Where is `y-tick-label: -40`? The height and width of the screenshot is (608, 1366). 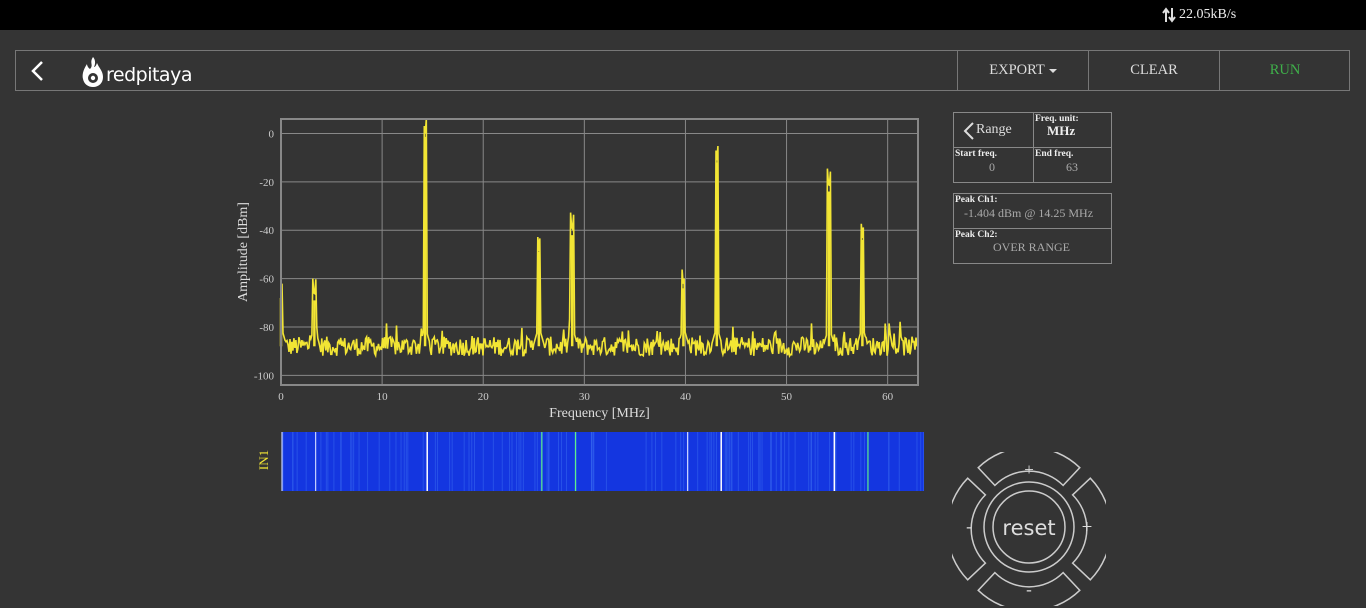 y-tick-label: -40 is located at coordinates (266, 231).